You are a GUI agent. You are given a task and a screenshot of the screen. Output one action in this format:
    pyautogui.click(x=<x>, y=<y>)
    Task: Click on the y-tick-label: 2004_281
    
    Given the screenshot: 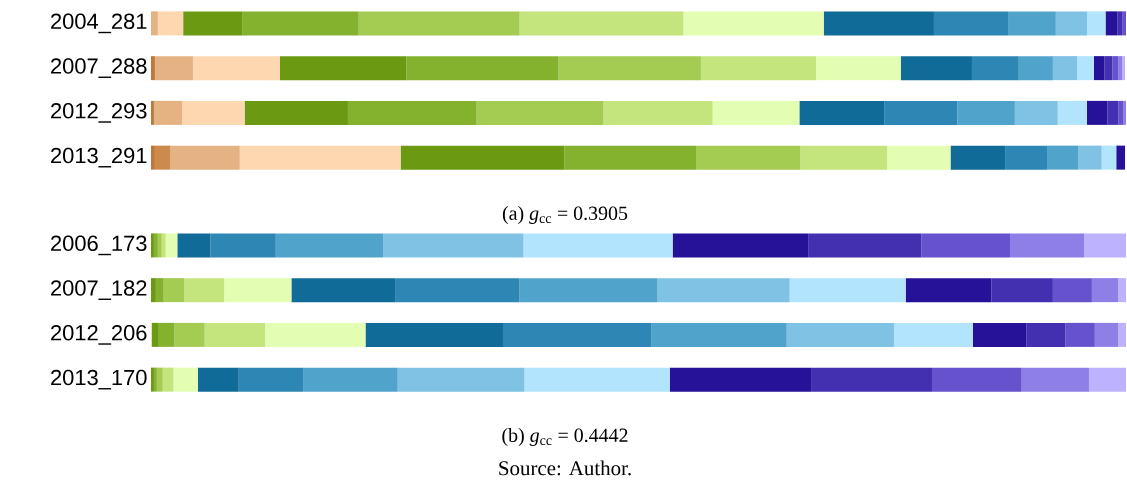 What is the action you would take?
    pyautogui.click(x=99, y=23)
    